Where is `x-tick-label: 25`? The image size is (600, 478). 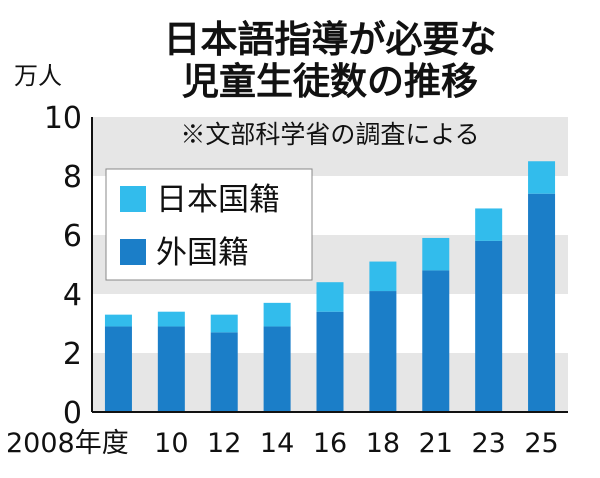
x-tick-label: 25 is located at coordinates (541, 443).